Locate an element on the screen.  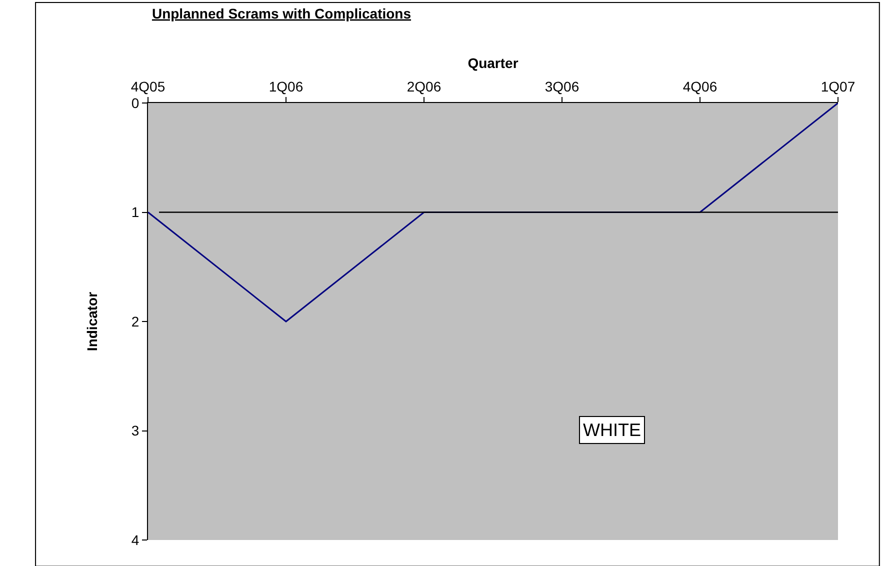
y-tick-label: 1 is located at coordinates (135, 212).